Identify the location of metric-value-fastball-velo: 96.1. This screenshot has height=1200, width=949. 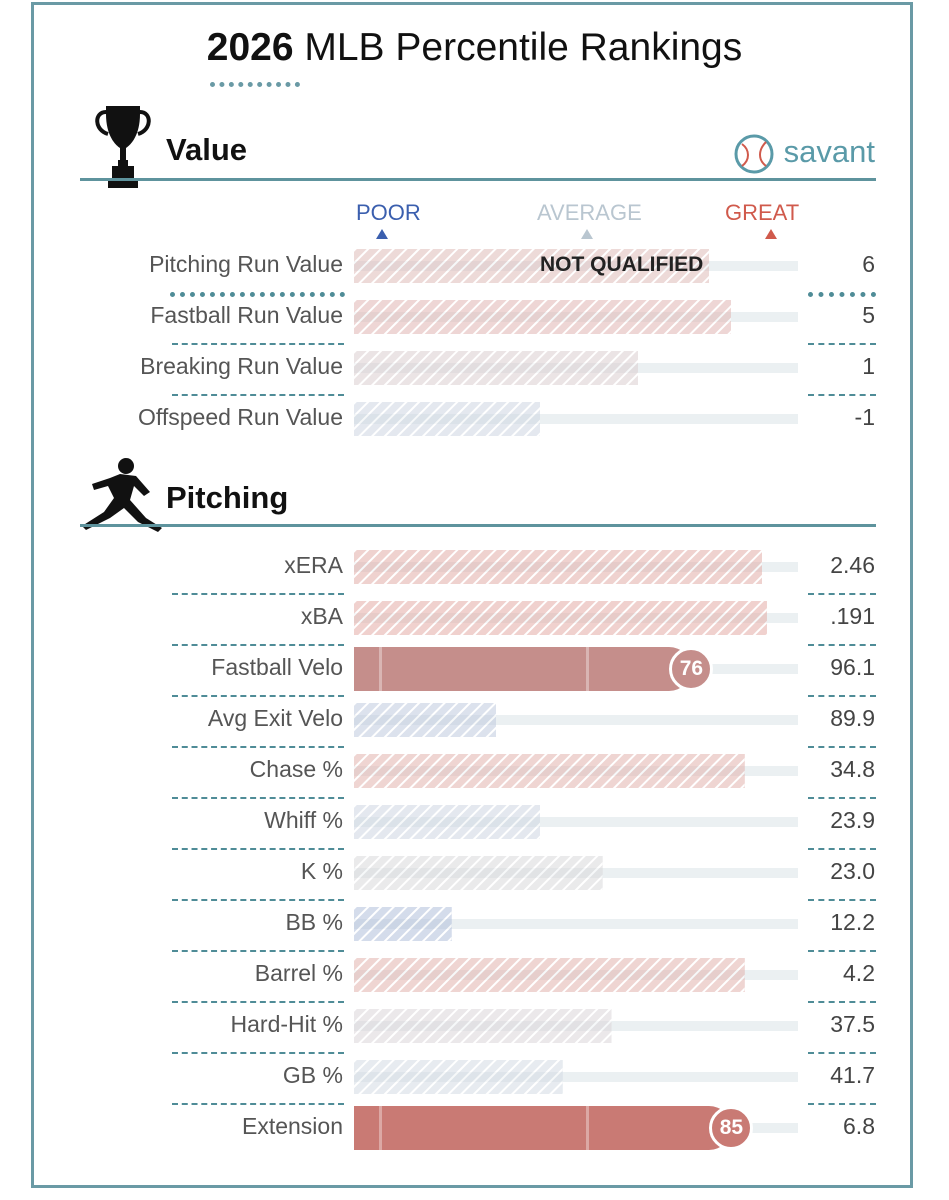
(852, 667).